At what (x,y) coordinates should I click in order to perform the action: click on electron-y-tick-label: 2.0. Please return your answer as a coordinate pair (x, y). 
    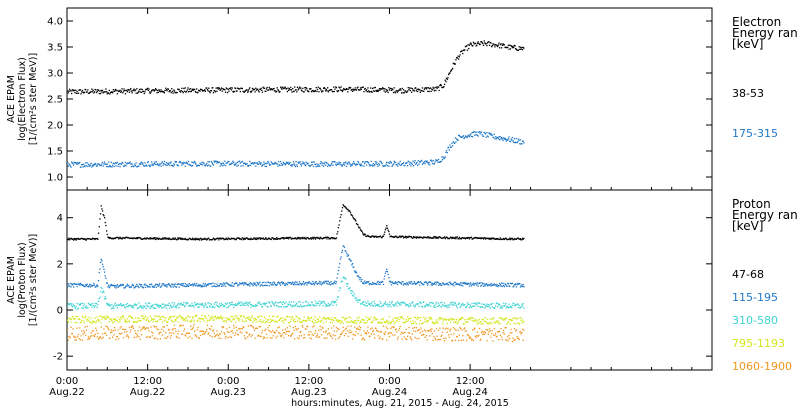
    Looking at the image, I should click on (55, 126).